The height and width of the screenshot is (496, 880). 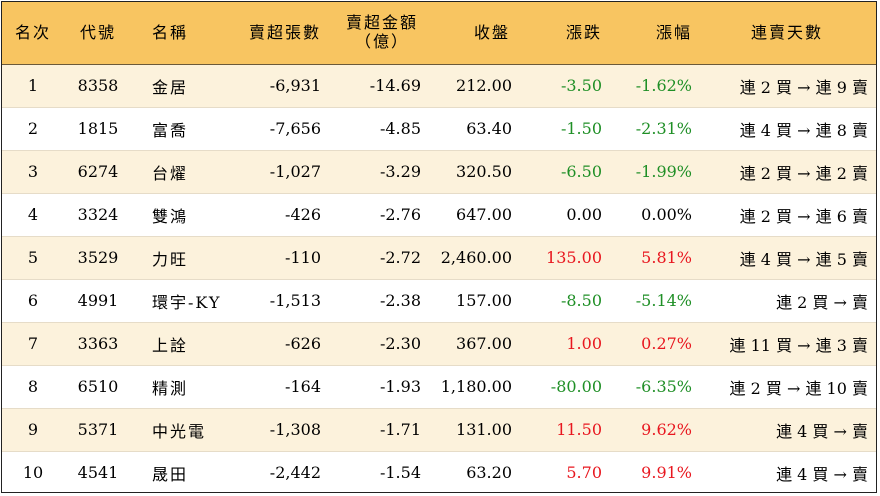 What do you see at coordinates (651, 33) in the screenshot?
I see `header-change-pct: 漲幅` at bounding box center [651, 33].